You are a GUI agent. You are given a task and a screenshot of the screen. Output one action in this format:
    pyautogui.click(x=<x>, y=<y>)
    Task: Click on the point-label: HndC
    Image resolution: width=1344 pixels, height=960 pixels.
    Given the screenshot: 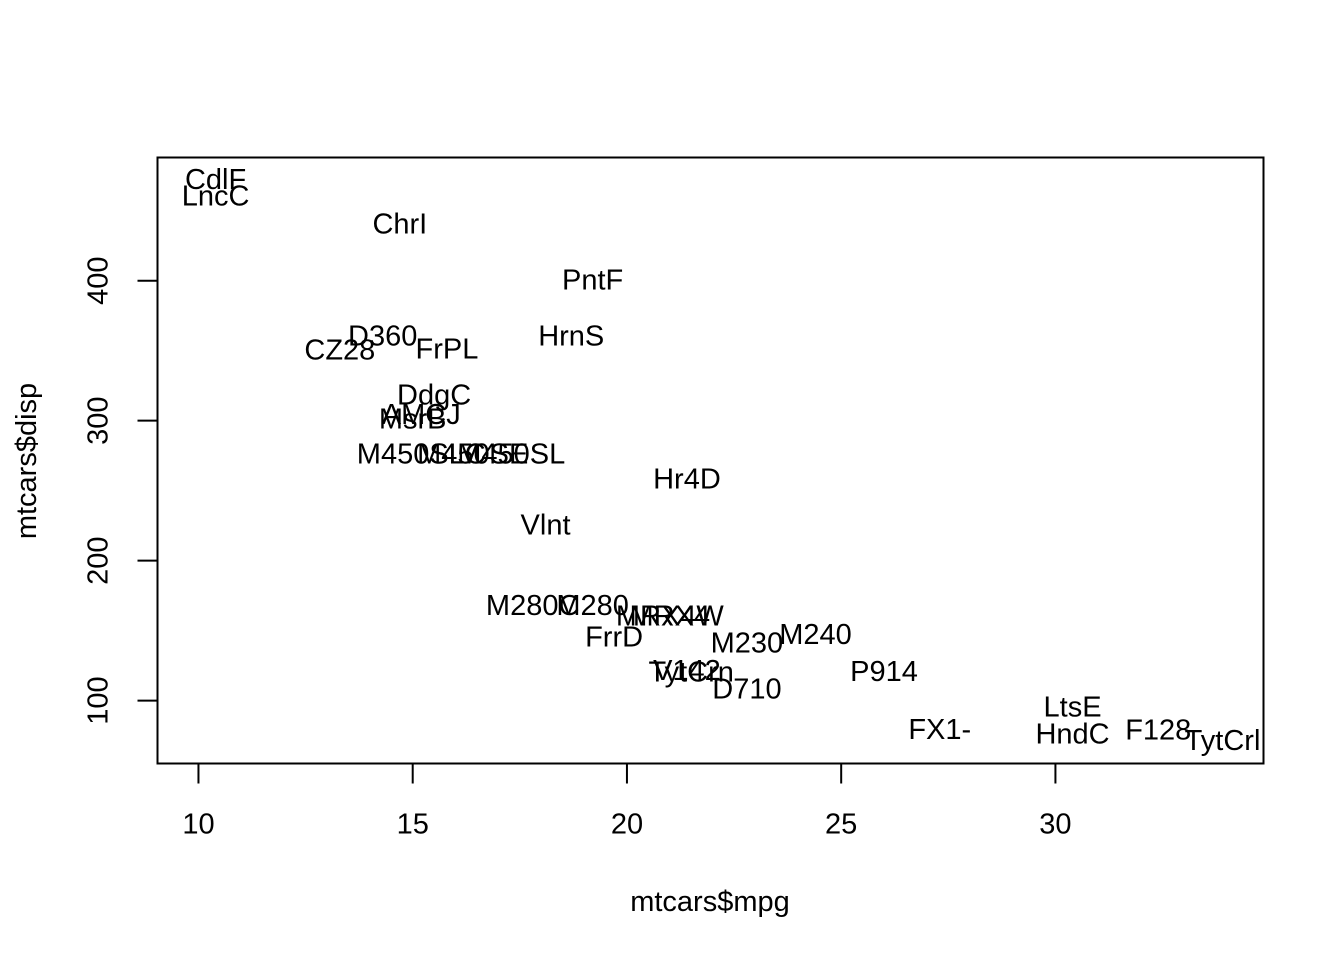 What is the action you would take?
    pyautogui.click(x=1072, y=735)
    